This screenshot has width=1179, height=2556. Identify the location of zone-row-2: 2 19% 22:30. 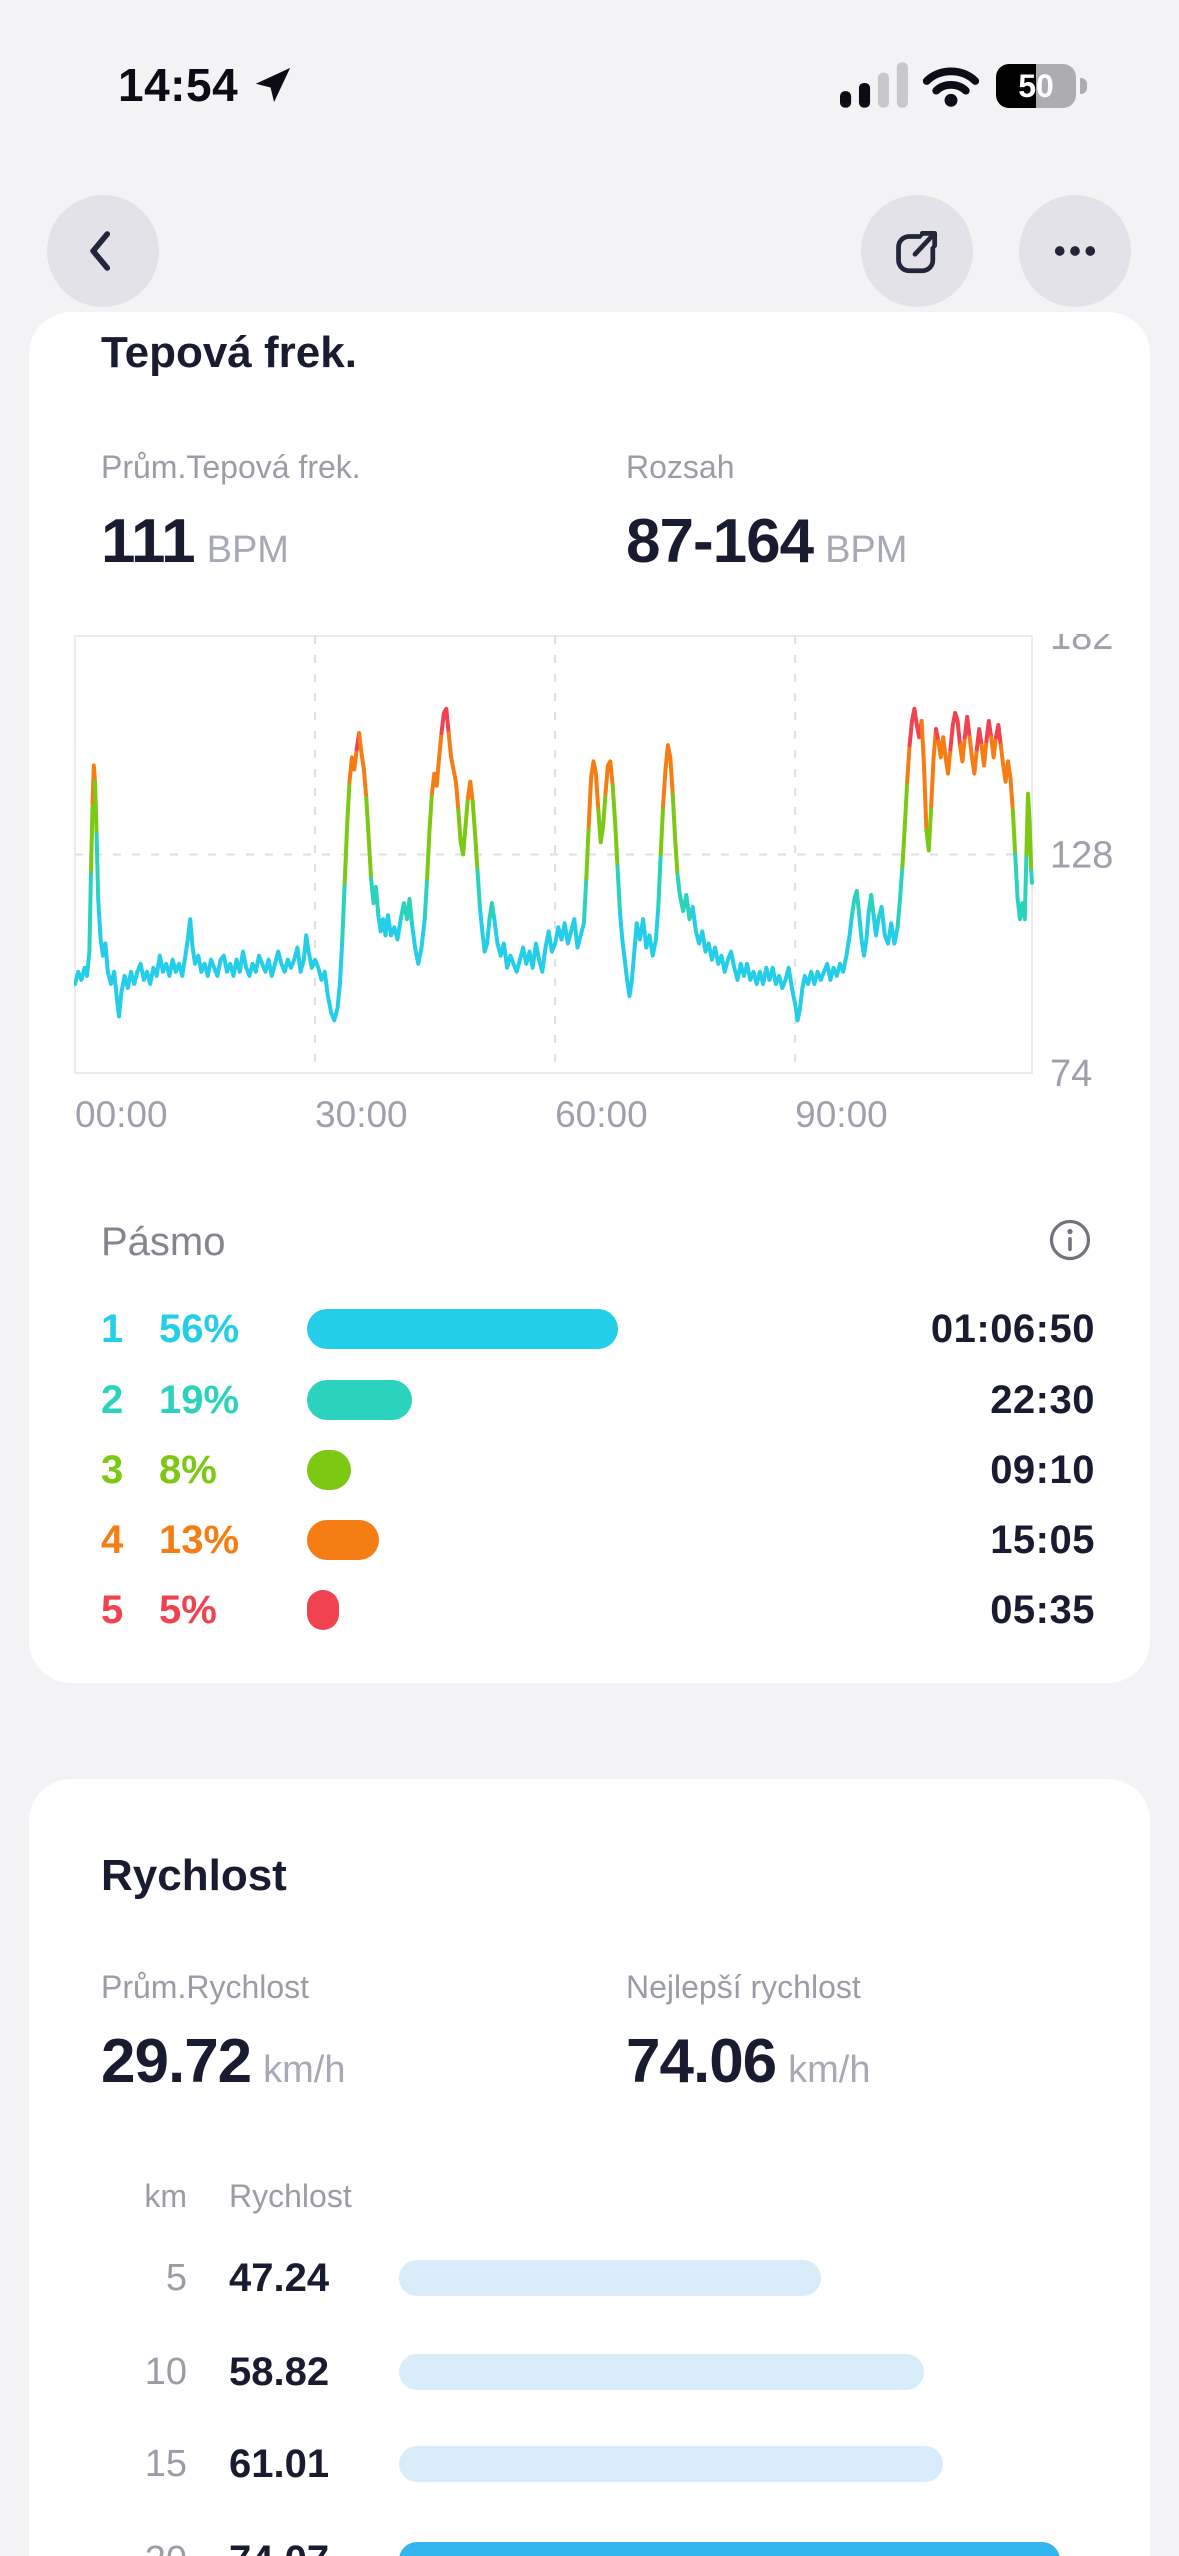
(598, 1400).